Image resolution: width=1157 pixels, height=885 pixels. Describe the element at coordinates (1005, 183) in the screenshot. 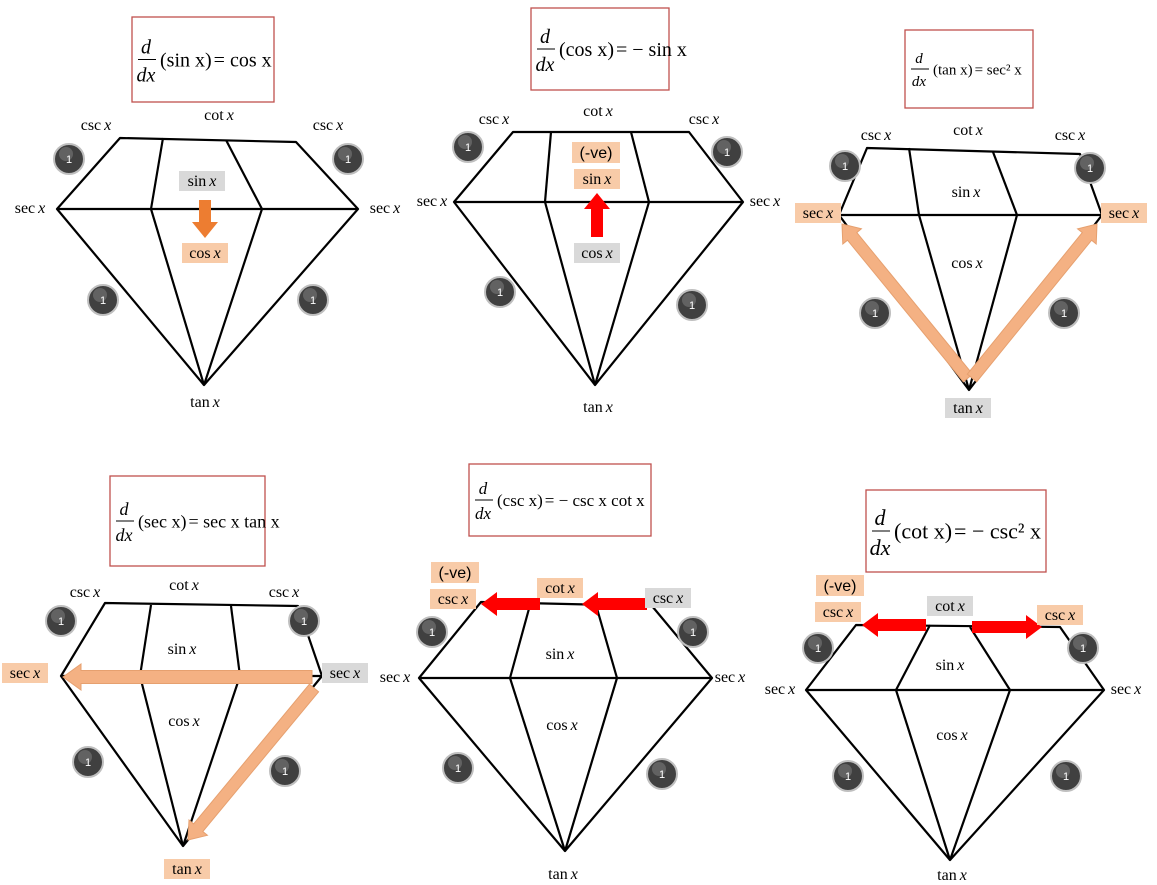

I see `inner-line-right-top` at that location.